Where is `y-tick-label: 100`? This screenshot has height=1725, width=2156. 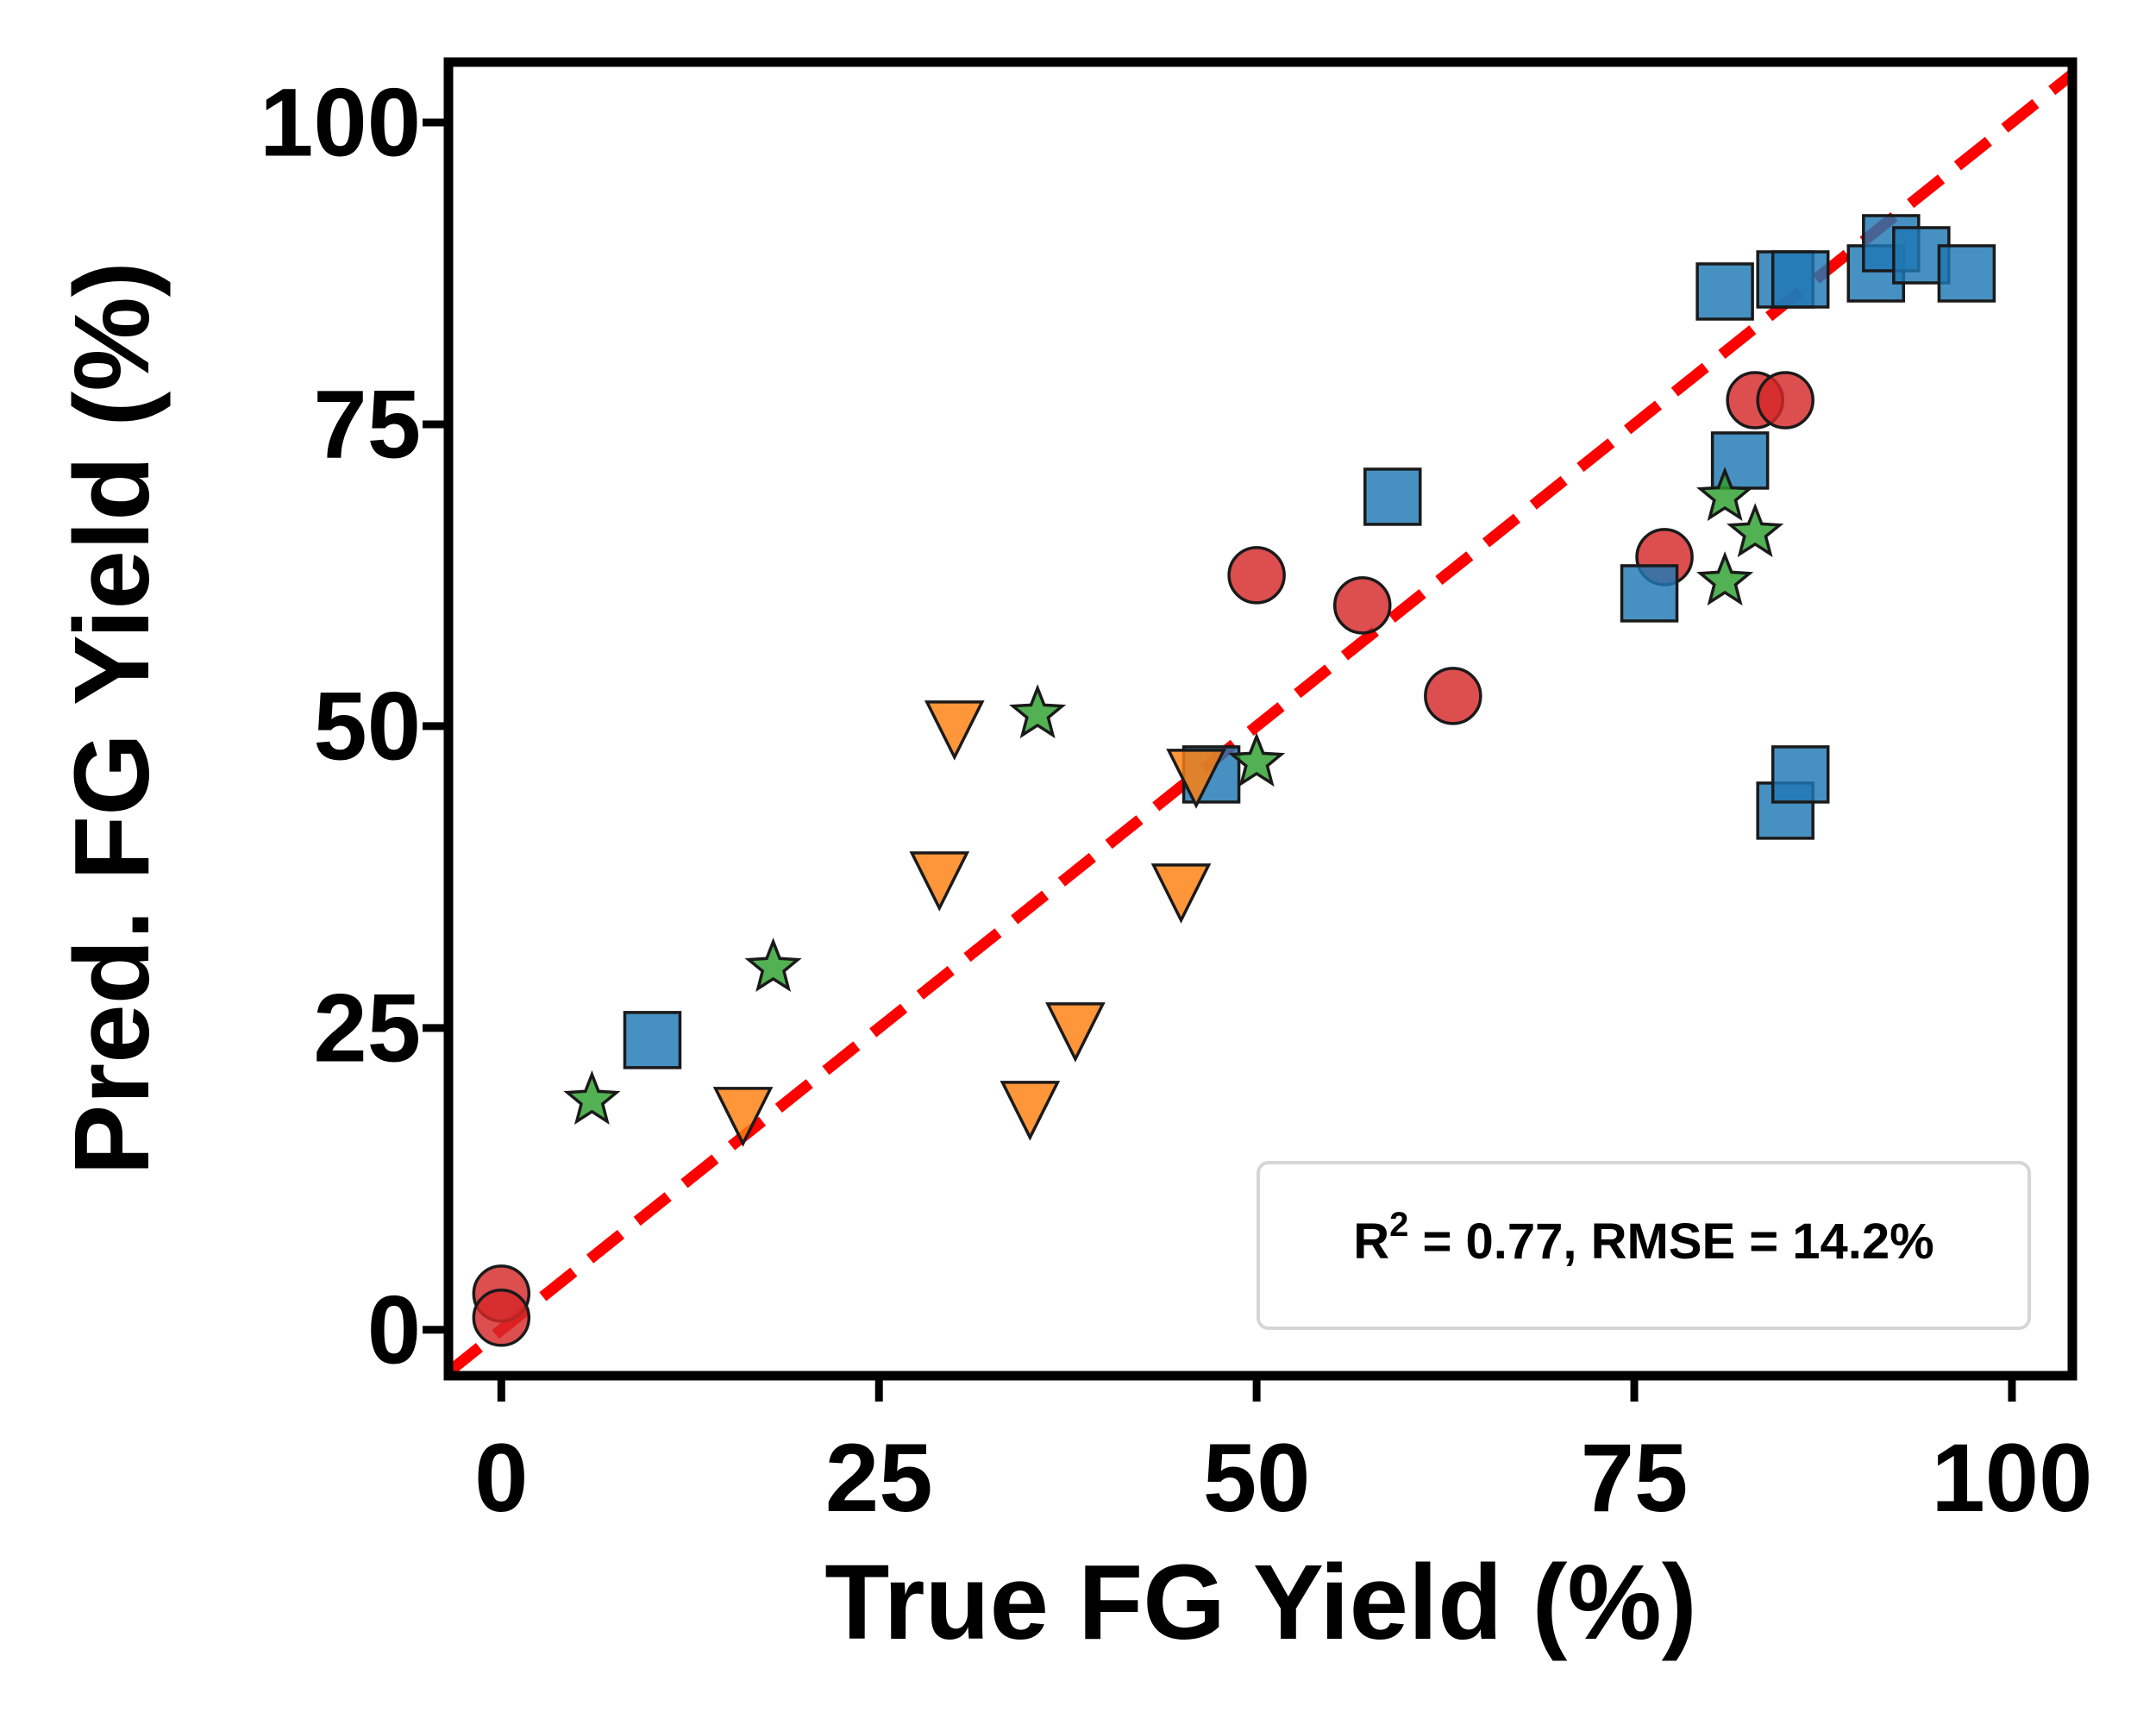 y-tick-label: 100 is located at coordinates (340, 122).